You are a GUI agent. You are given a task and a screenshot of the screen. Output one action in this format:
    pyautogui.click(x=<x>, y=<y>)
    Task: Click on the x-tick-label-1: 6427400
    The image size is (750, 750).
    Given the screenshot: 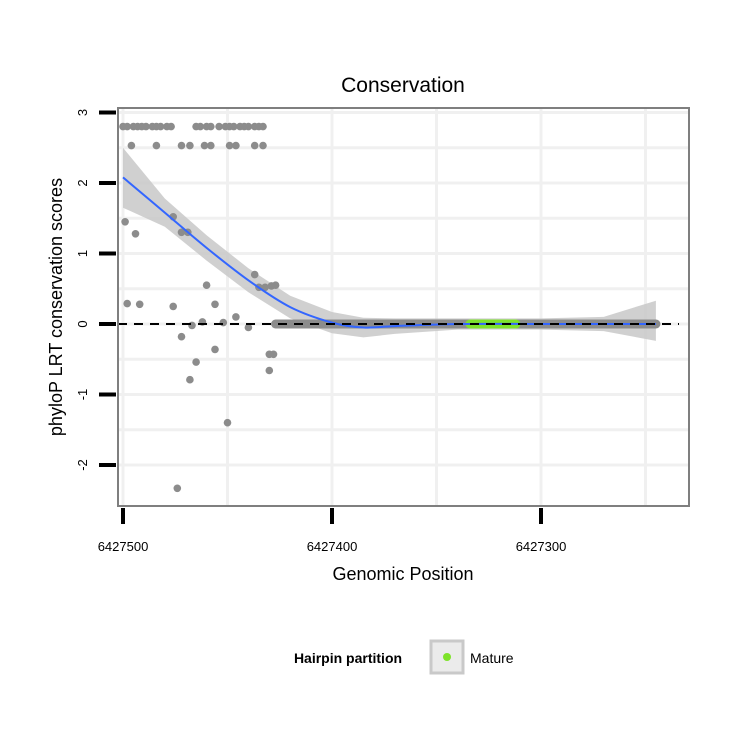 What is the action you would take?
    pyautogui.click(x=332, y=546)
    